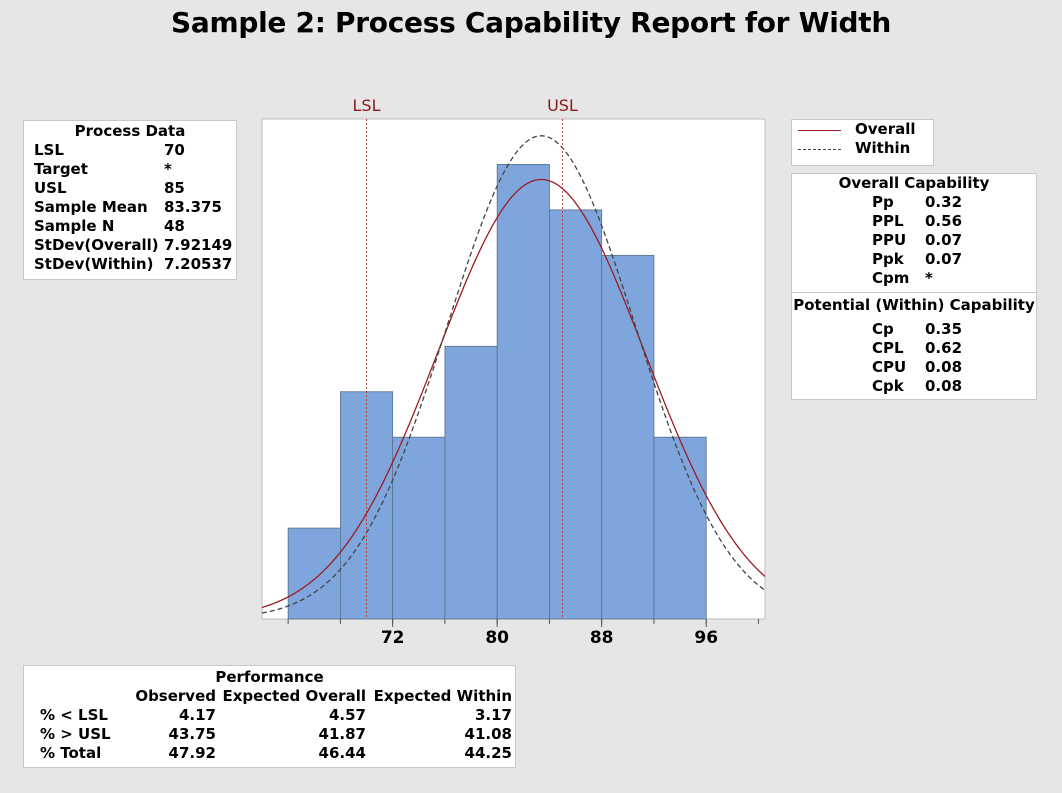  I want to click on col-observed: Observed, so click(175, 696).